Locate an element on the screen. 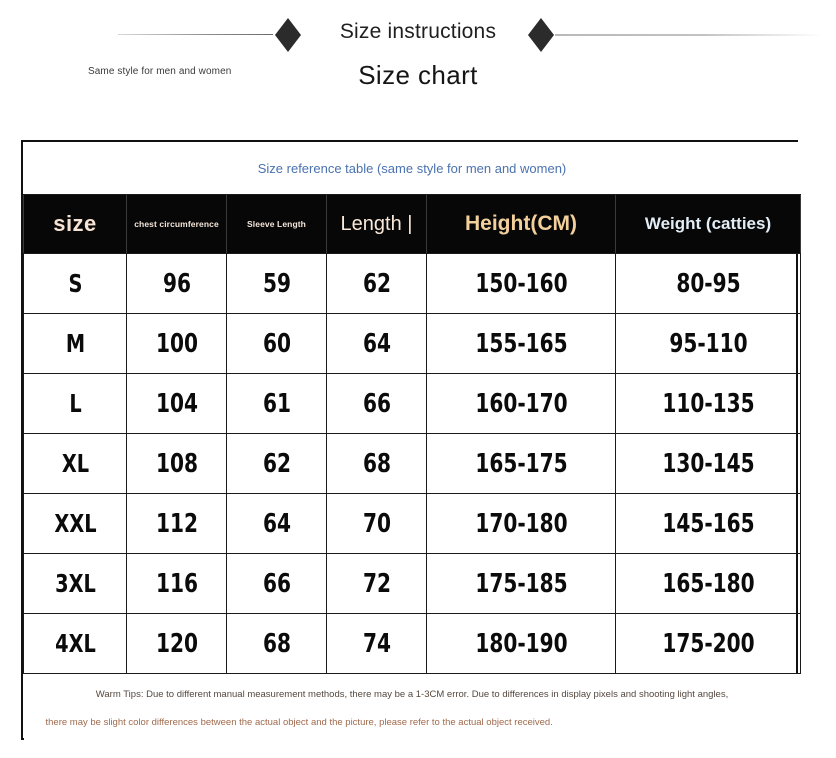  cell-weight: 80-95 is located at coordinates (707, 284).